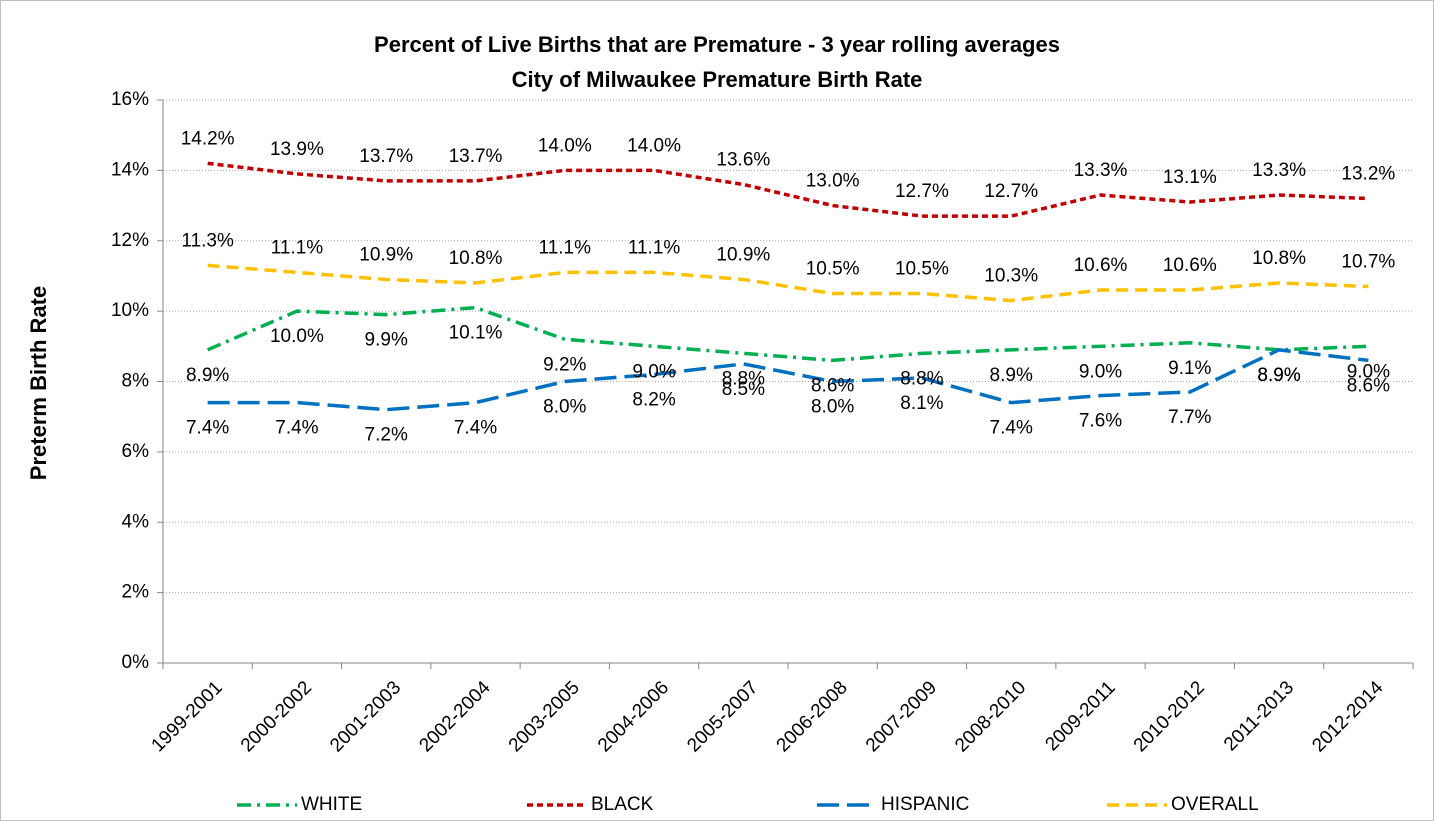  I want to click on data-label: 9.1%, so click(1189, 368).